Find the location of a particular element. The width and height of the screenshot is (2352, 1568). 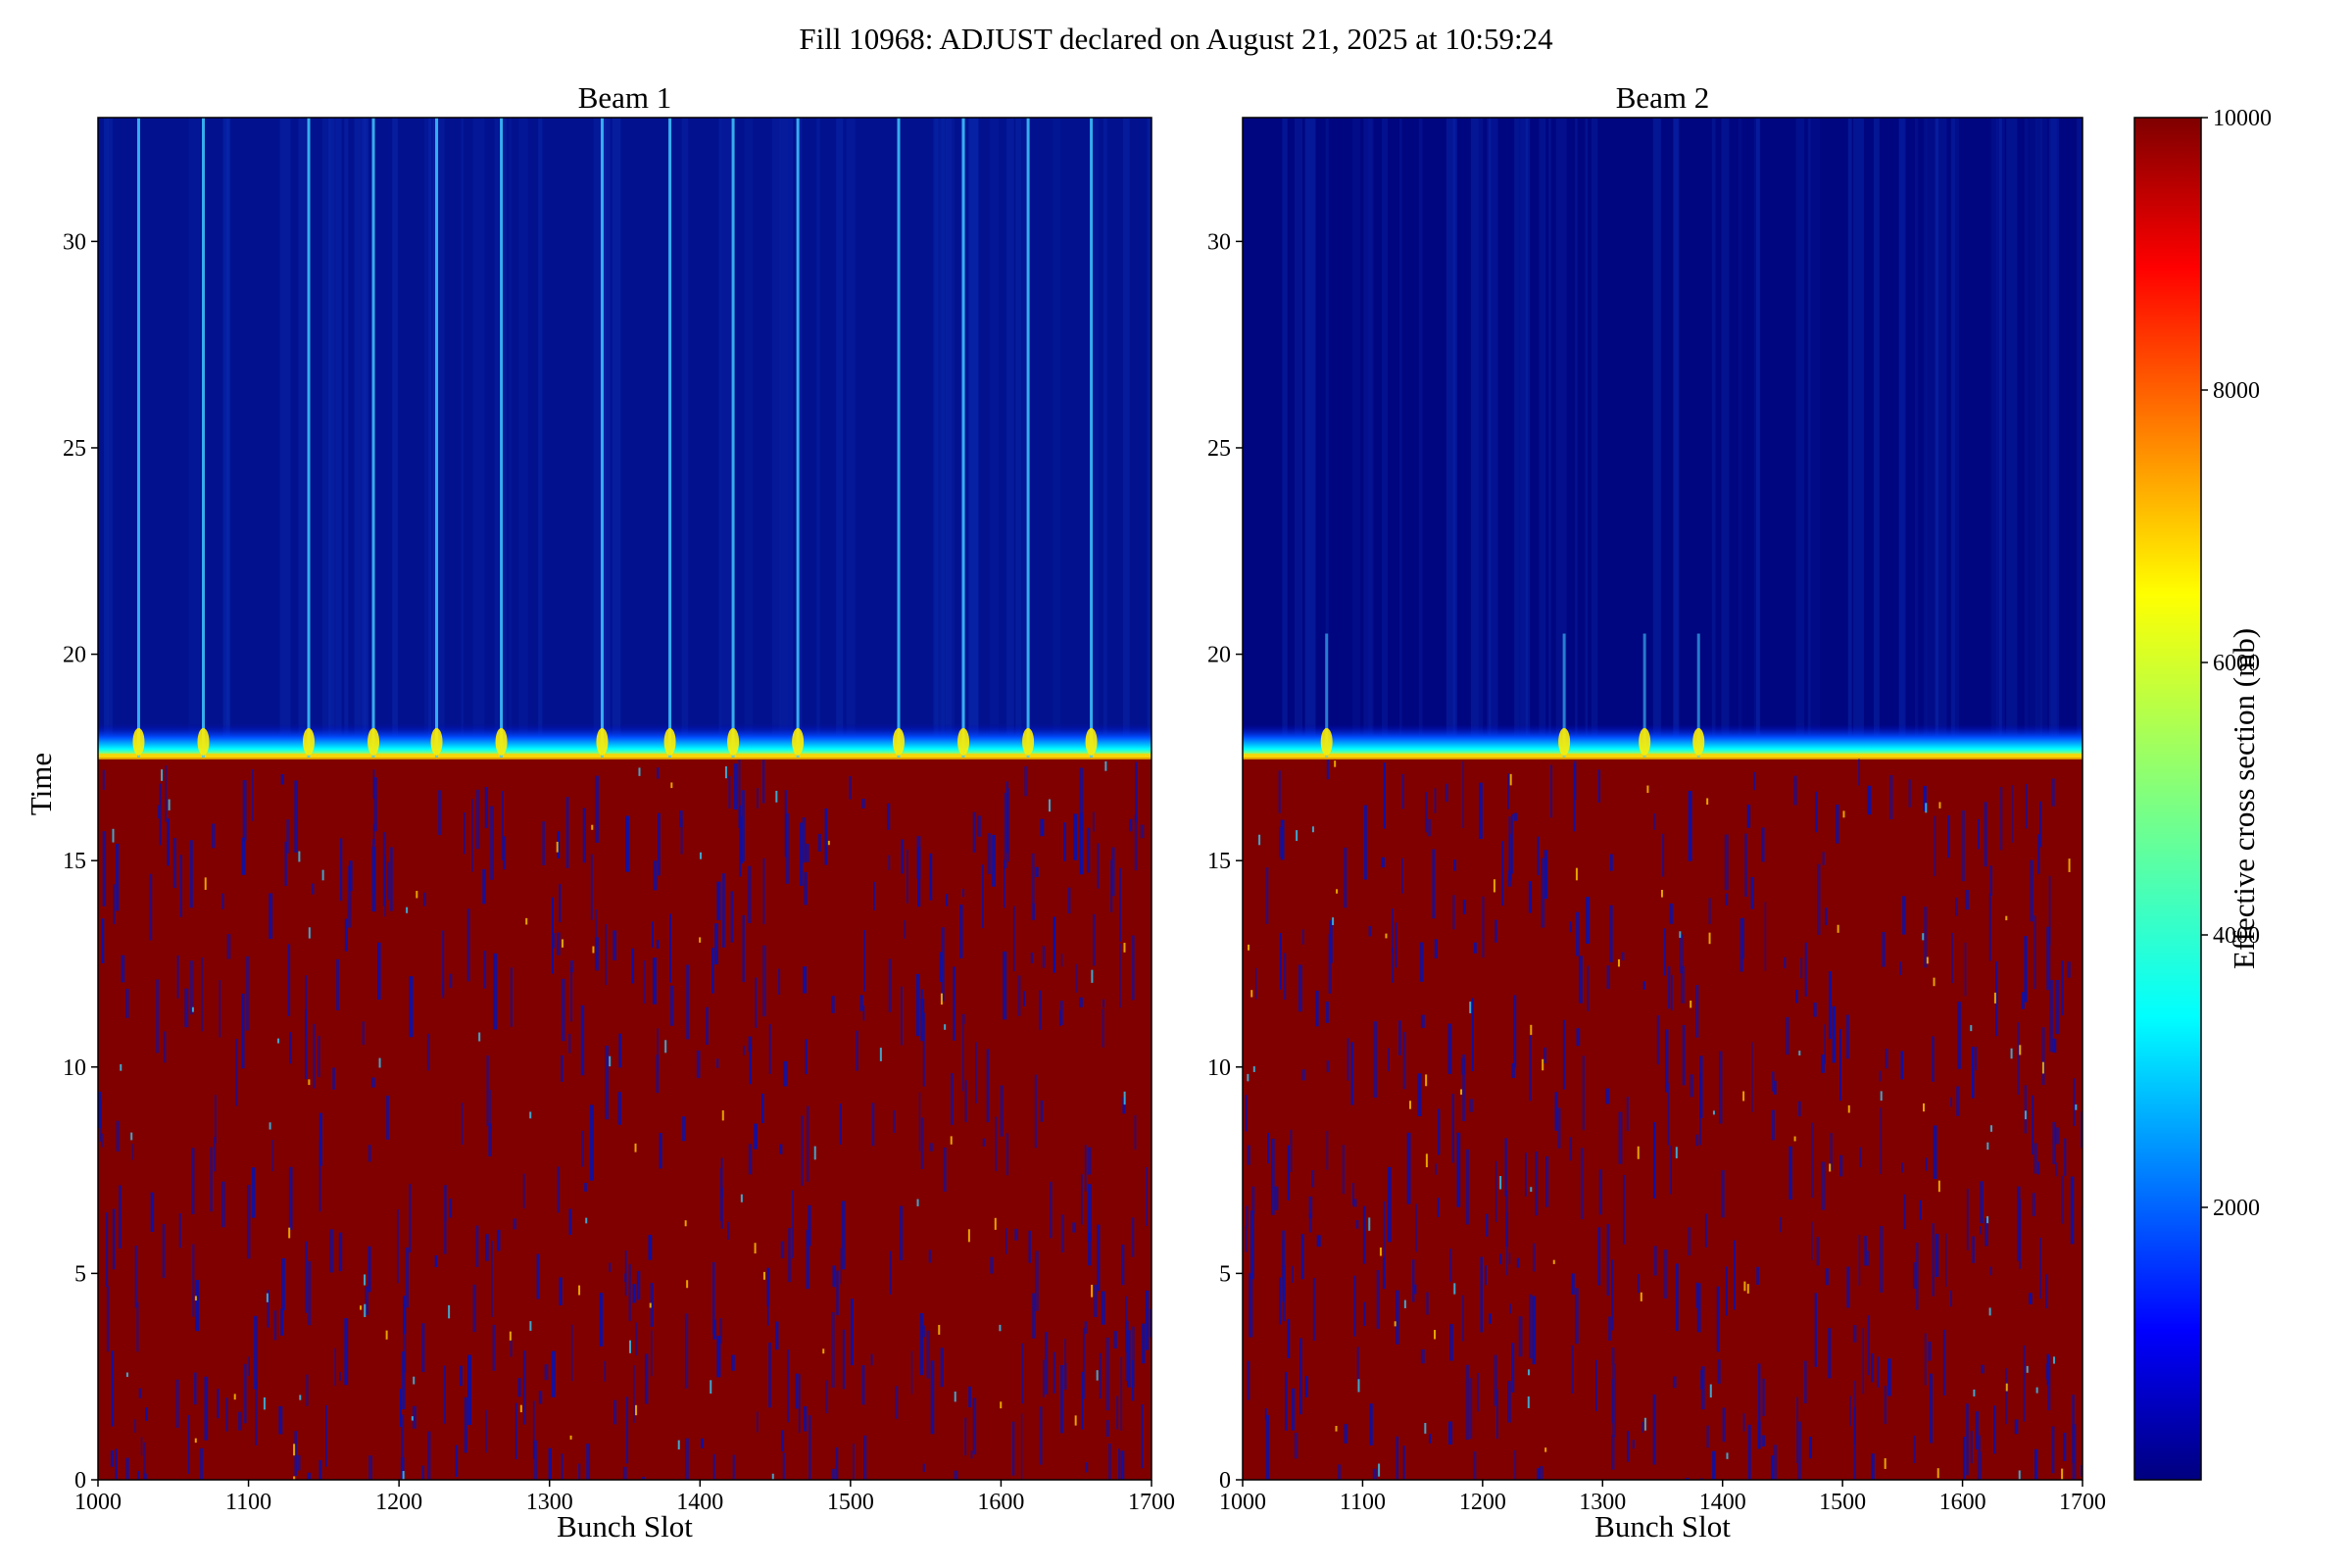

colorbar-gradient is located at coordinates (2167, 799).